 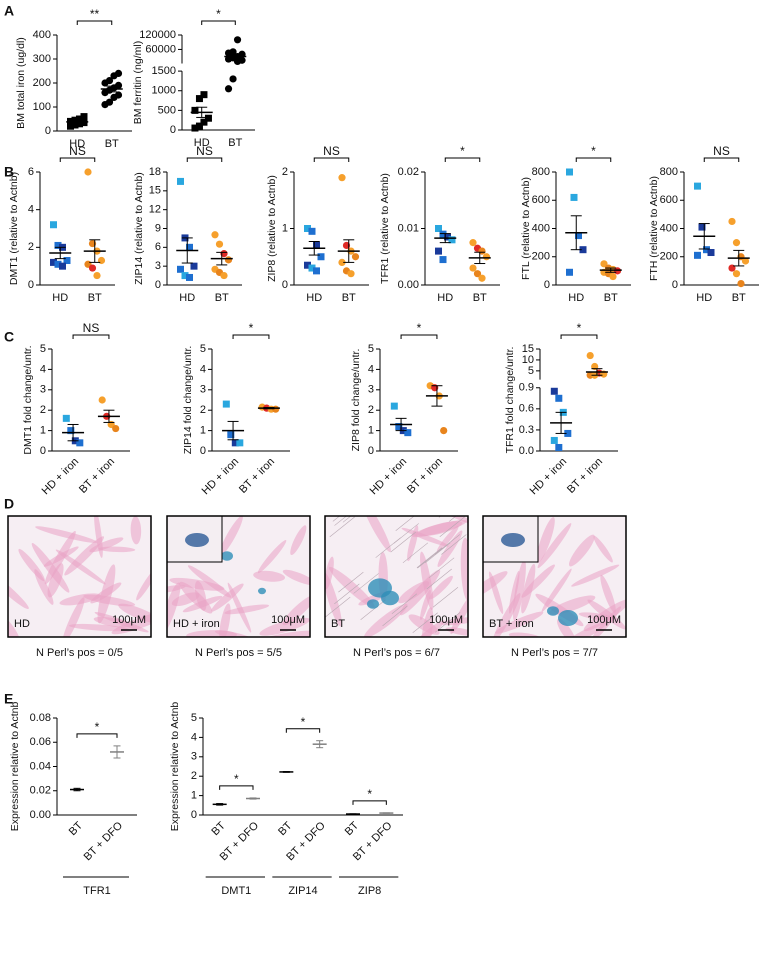 I want to click on group-label: DMT1, so click(x=236, y=891).